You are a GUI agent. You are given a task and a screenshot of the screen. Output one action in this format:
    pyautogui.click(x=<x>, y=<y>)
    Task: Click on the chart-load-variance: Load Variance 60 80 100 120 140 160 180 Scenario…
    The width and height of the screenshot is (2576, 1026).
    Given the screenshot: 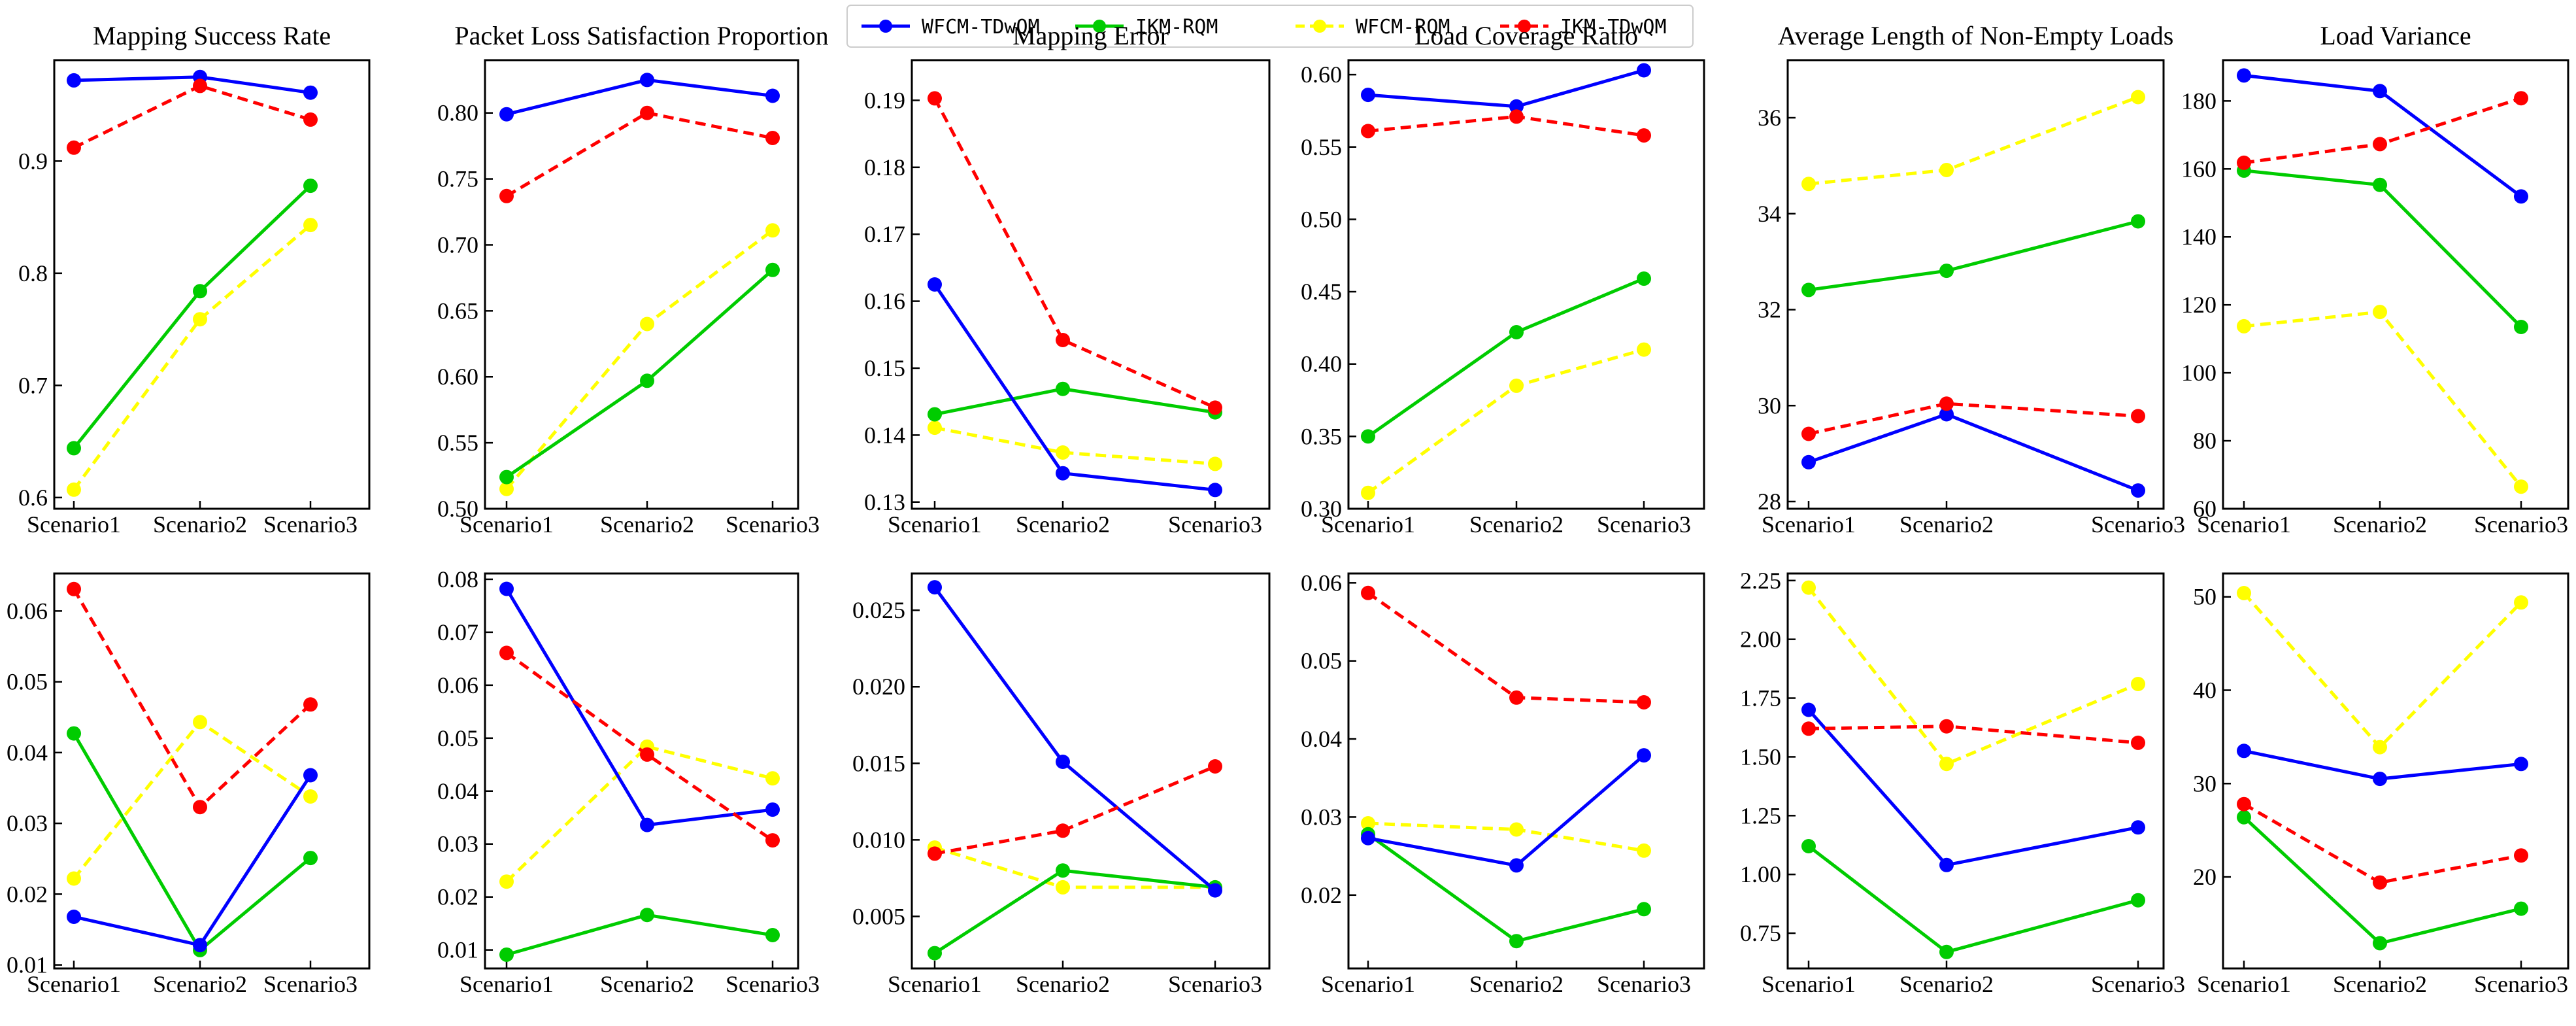 What is the action you would take?
    pyautogui.click(x=2375, y=279)
    